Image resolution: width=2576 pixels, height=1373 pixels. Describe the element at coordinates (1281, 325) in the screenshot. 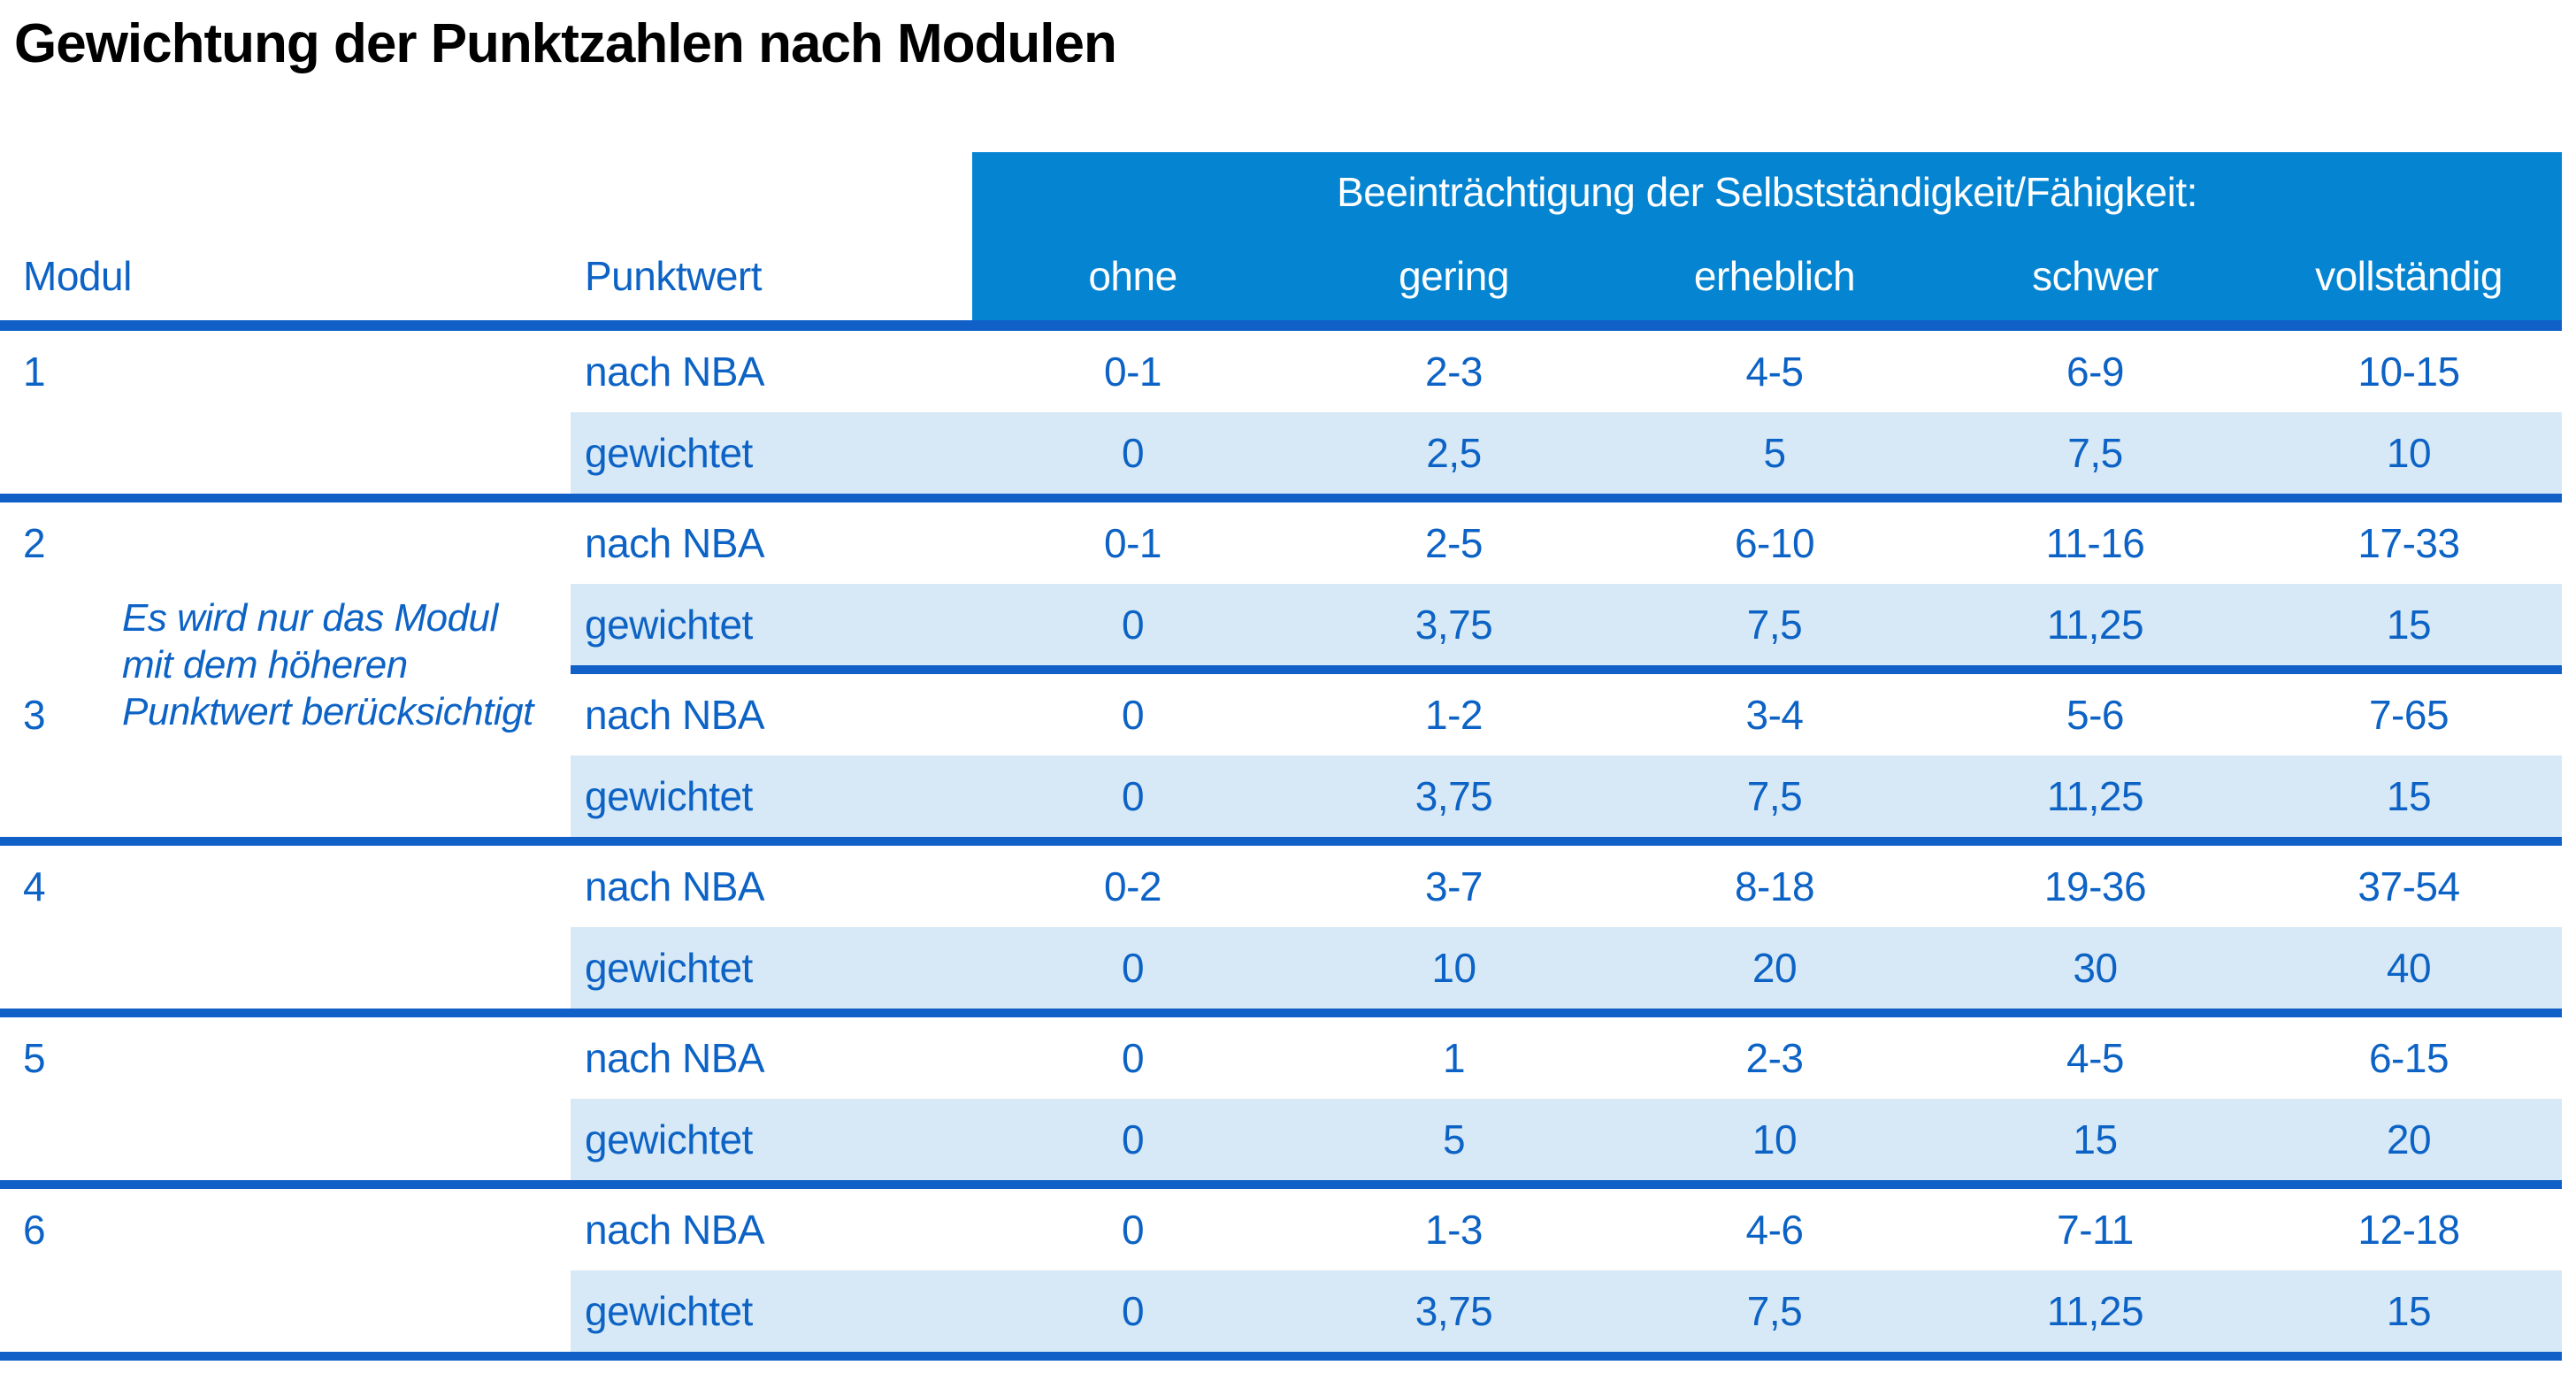

I see `header-divider-line` at that location.